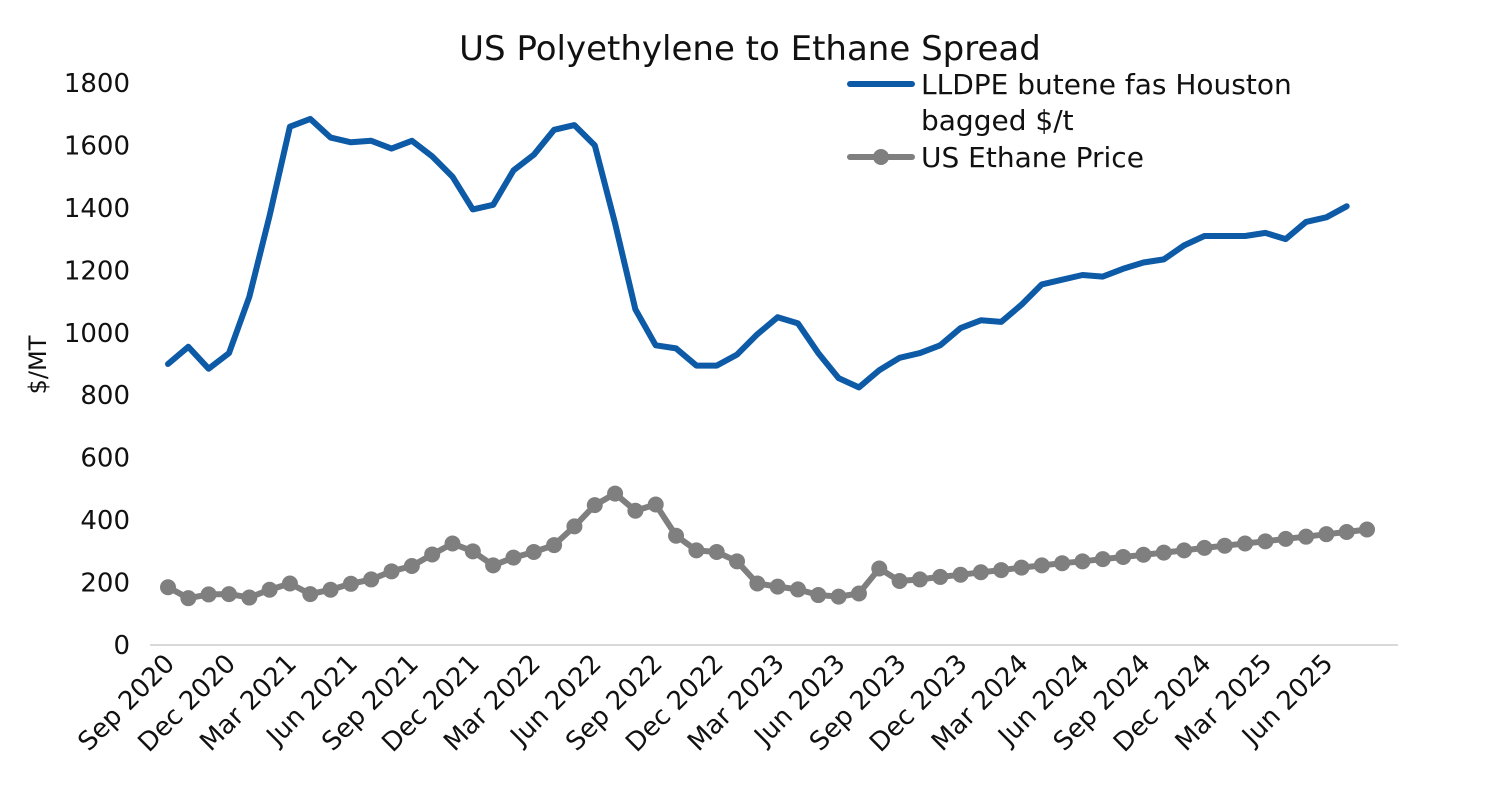 The width and height of the screenshot is (1500, 807). I want to click on y-tick-label: 1600, so click(97, 146).